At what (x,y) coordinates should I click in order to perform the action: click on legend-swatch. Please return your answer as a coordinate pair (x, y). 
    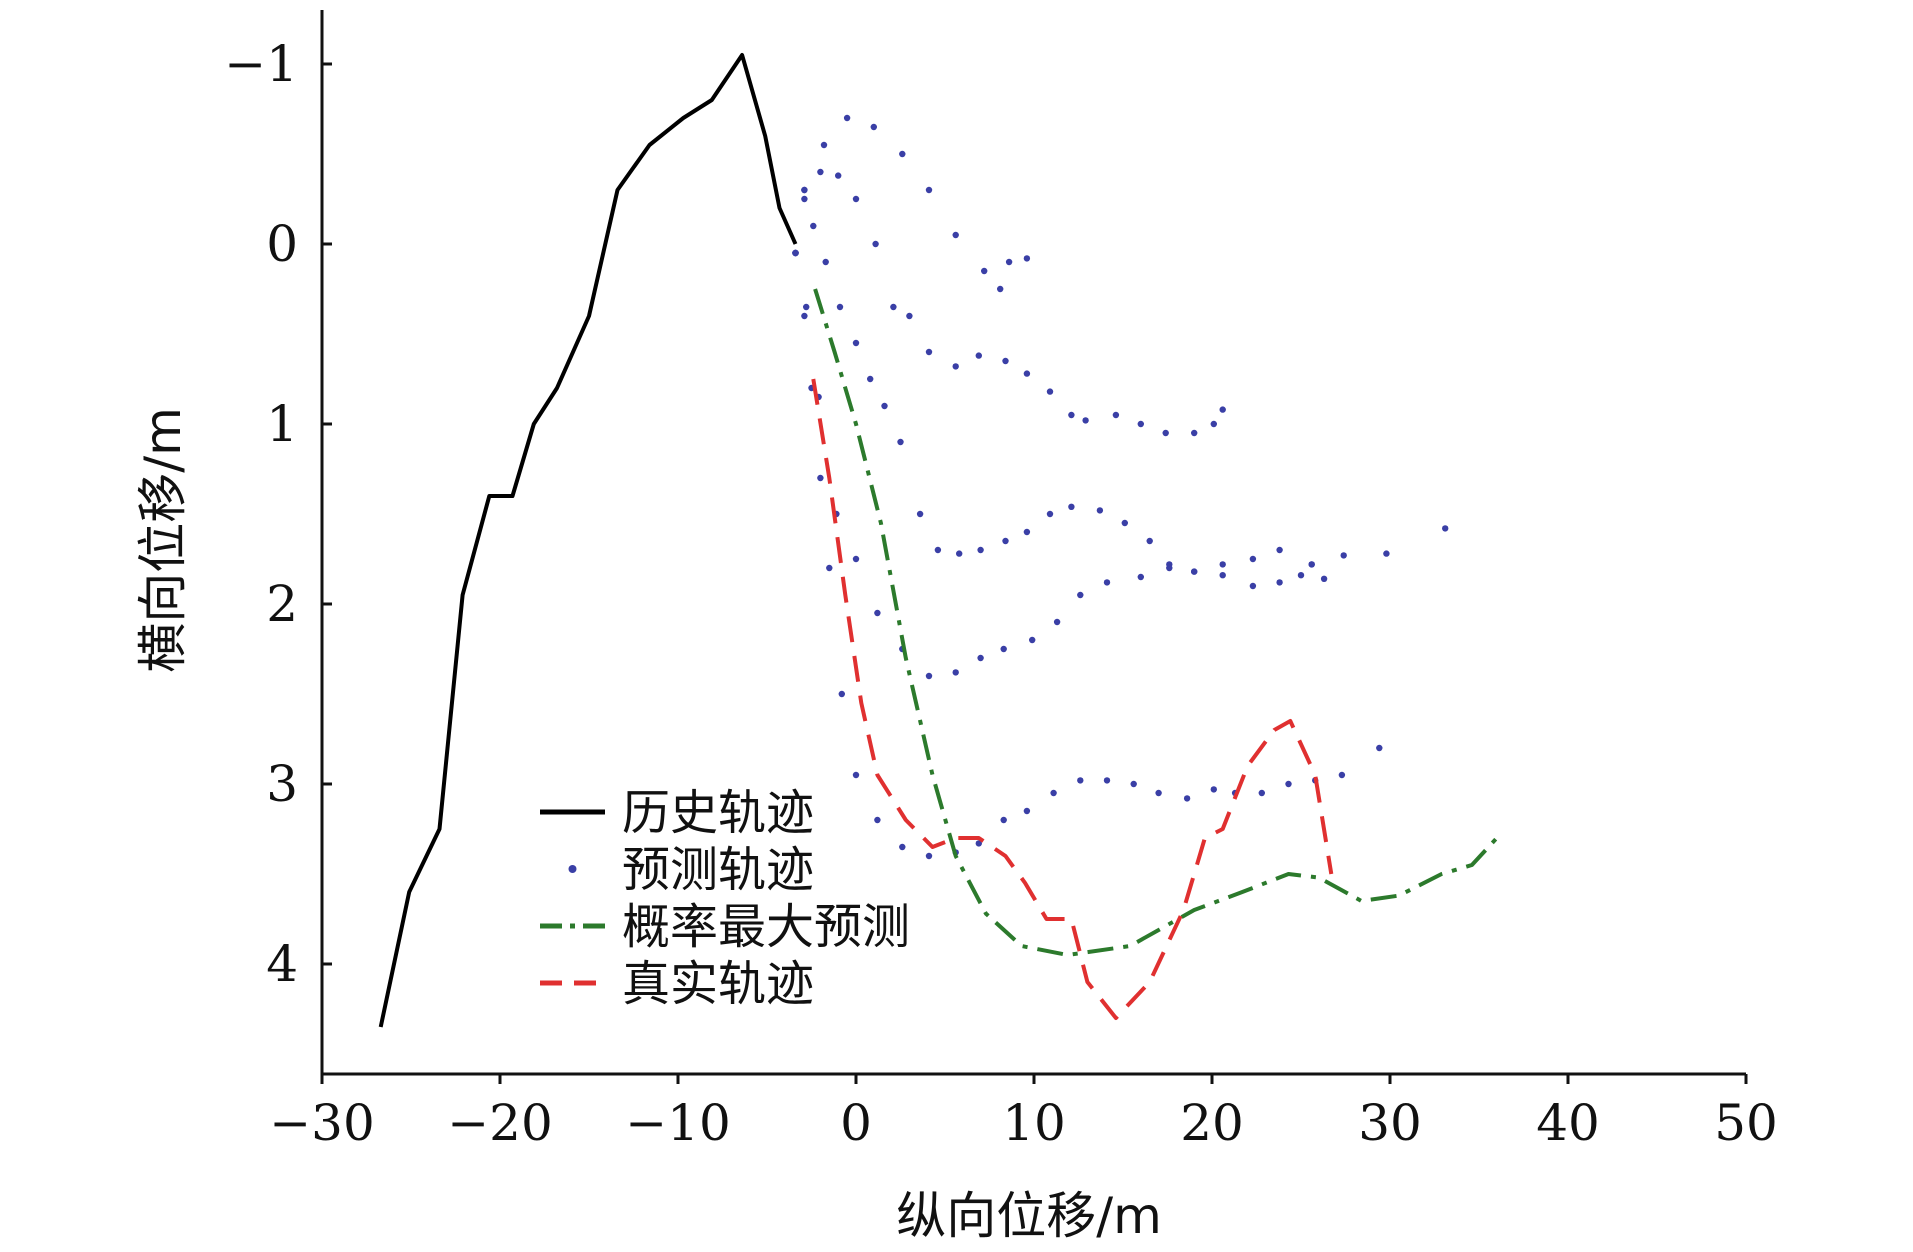
    Looking at the image, I should click on (572, 869).